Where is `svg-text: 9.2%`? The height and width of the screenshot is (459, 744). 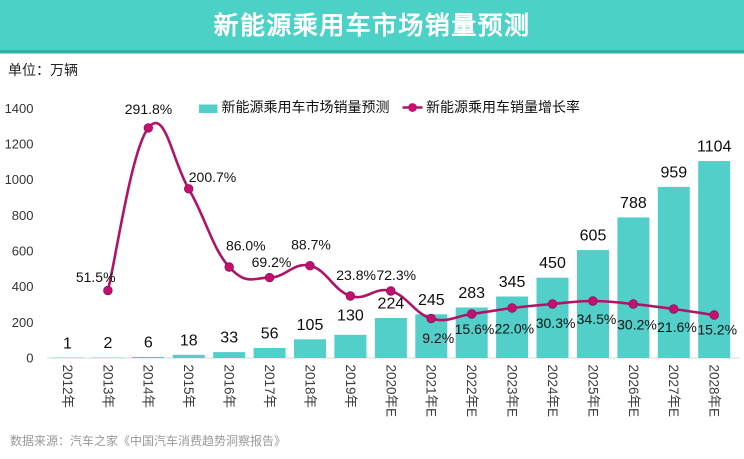 svg-text: 9.2% is located at coordinates (438, 338).